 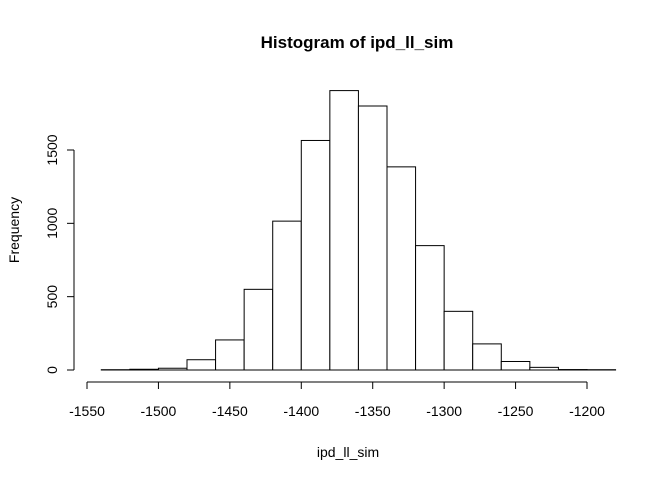 What do you see at coordinates (52, 297) in the screenshot?
I see `y-tick-label: 500` at bounding box center [52, 297].